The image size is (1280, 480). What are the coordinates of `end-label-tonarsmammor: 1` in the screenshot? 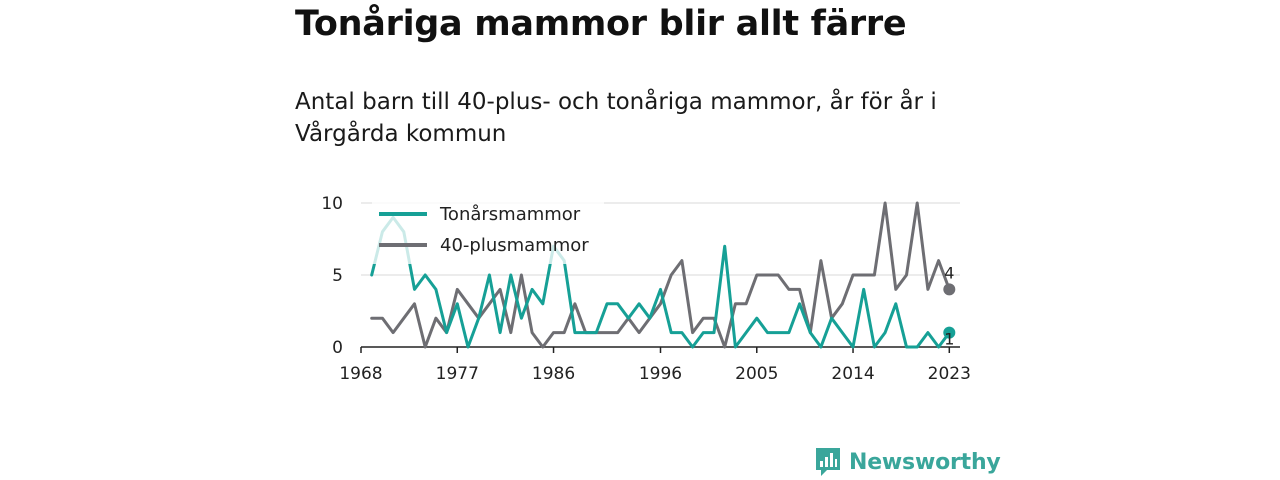 It's located at (949, 339).